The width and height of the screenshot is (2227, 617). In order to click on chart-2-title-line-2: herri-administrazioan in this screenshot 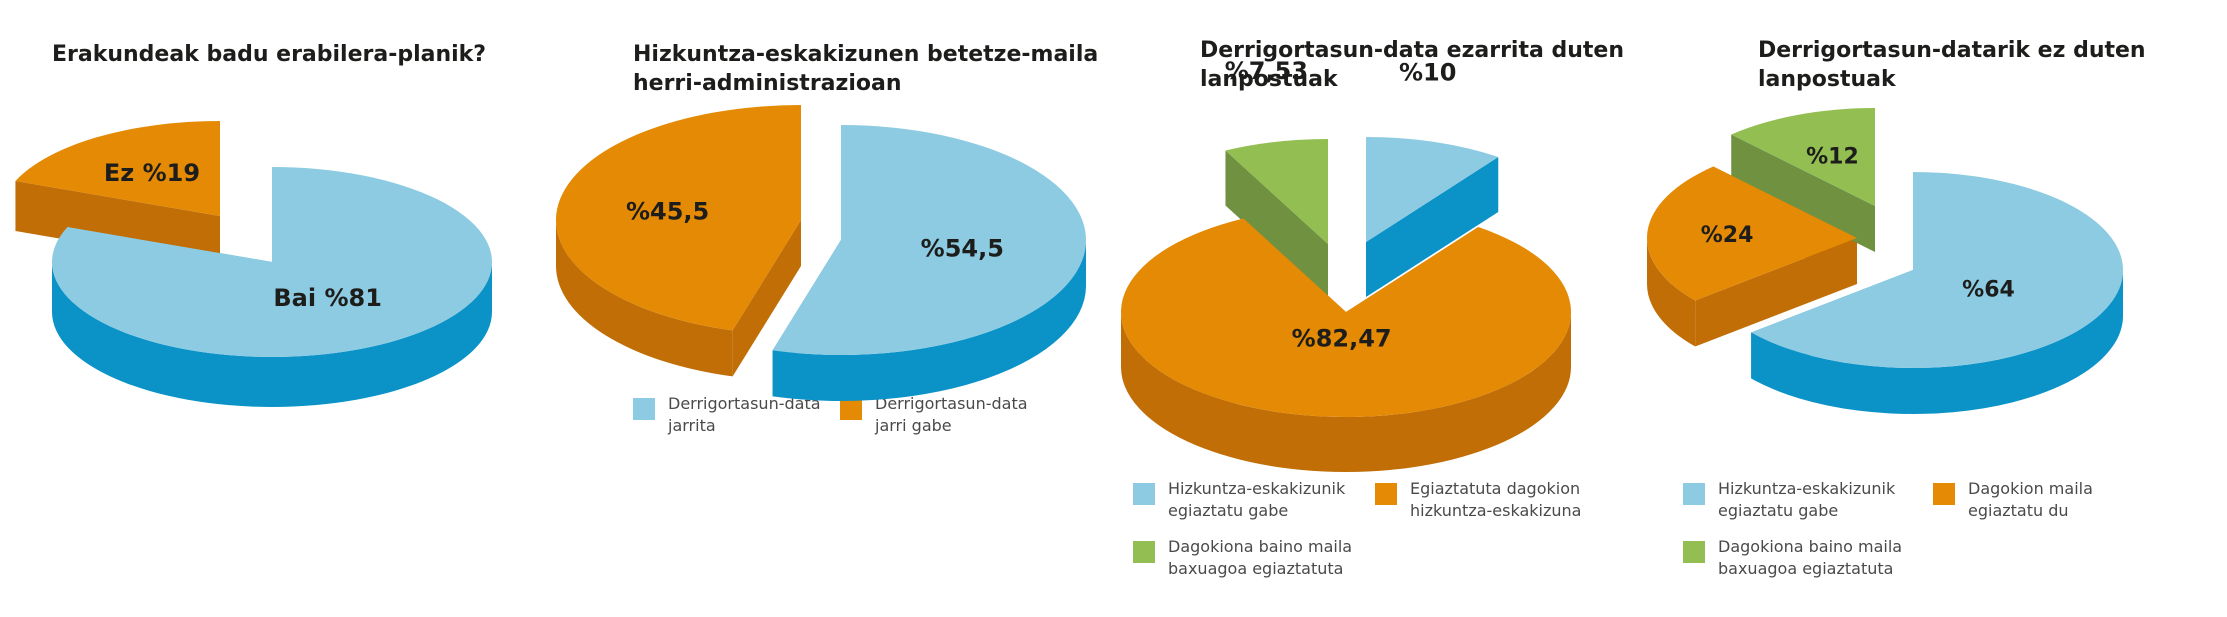, I will do `click(767, 83)`.